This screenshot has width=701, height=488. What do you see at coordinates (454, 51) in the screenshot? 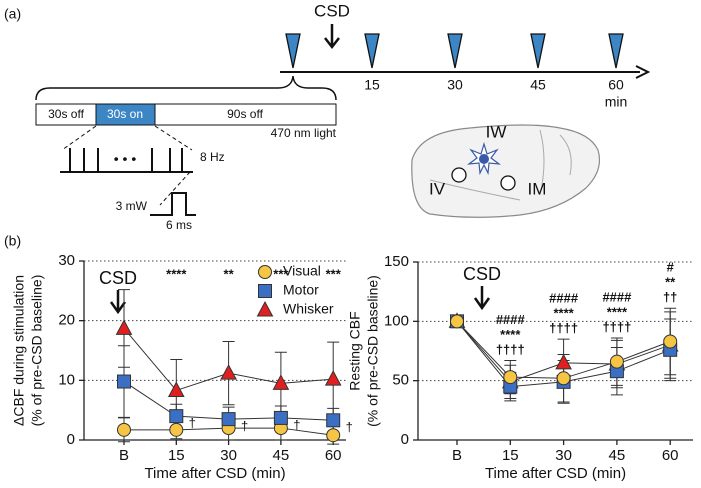
I see `stimulus-markers` at bounding box center [454, 51].